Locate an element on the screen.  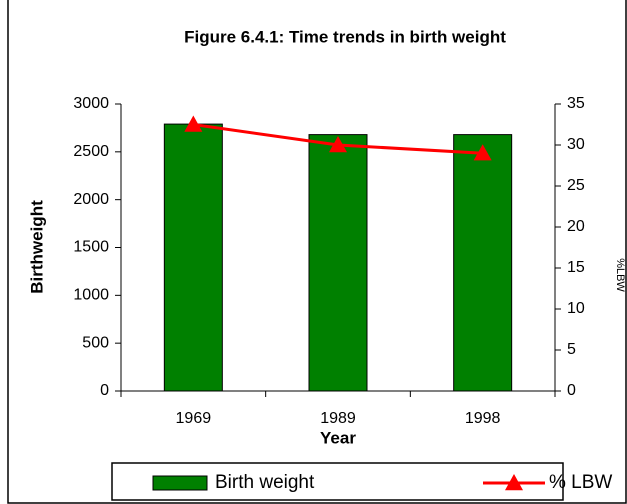
y2-tick-label: 35 is located at coordinates (576, 103).